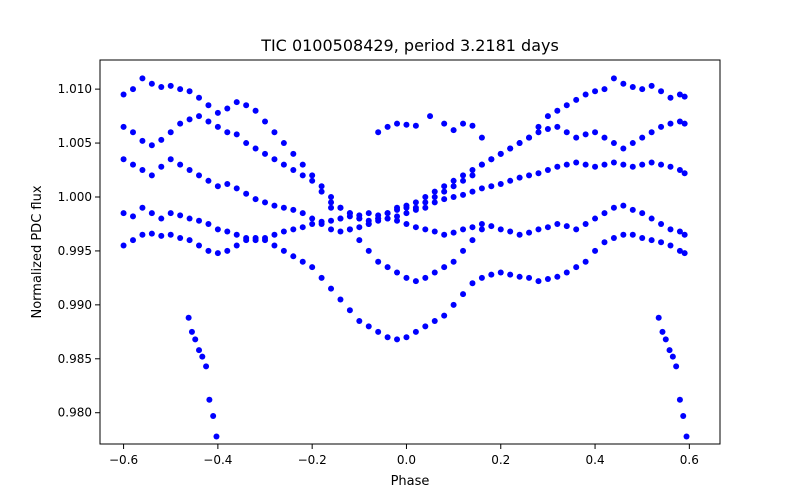  What do you see at coordinates (312, 460) in the screenshot?
I see `x-tick-label: −0.2` at bounding box center [312, 460].